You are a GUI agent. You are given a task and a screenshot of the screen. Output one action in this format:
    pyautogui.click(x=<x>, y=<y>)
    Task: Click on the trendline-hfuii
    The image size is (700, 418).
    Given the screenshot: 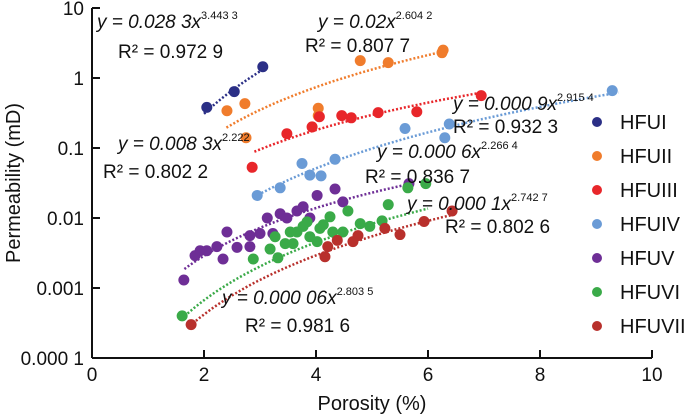 What is the action you would take?
    pyautogui.click(x=335, y=89)
    